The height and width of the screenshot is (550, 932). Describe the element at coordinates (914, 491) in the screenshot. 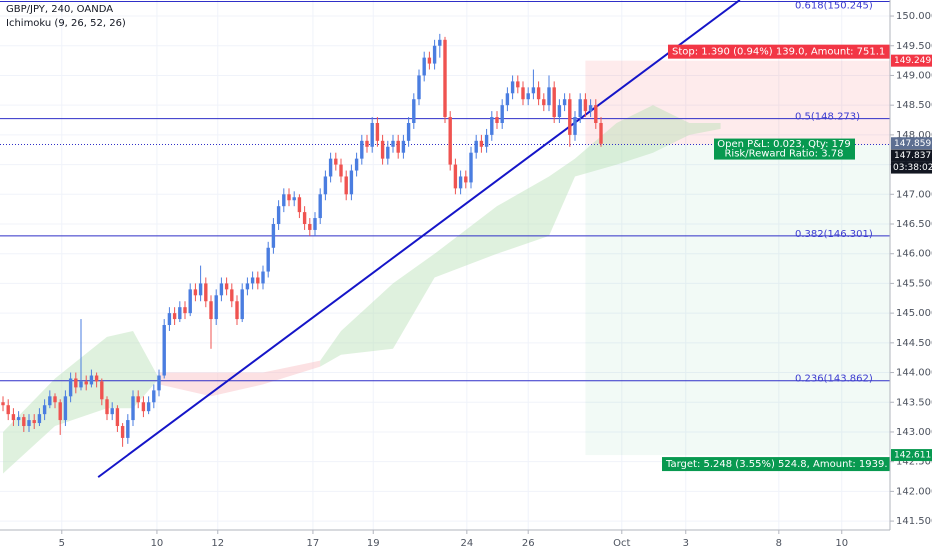

I see `y-tick-label: 142.000` at that location.